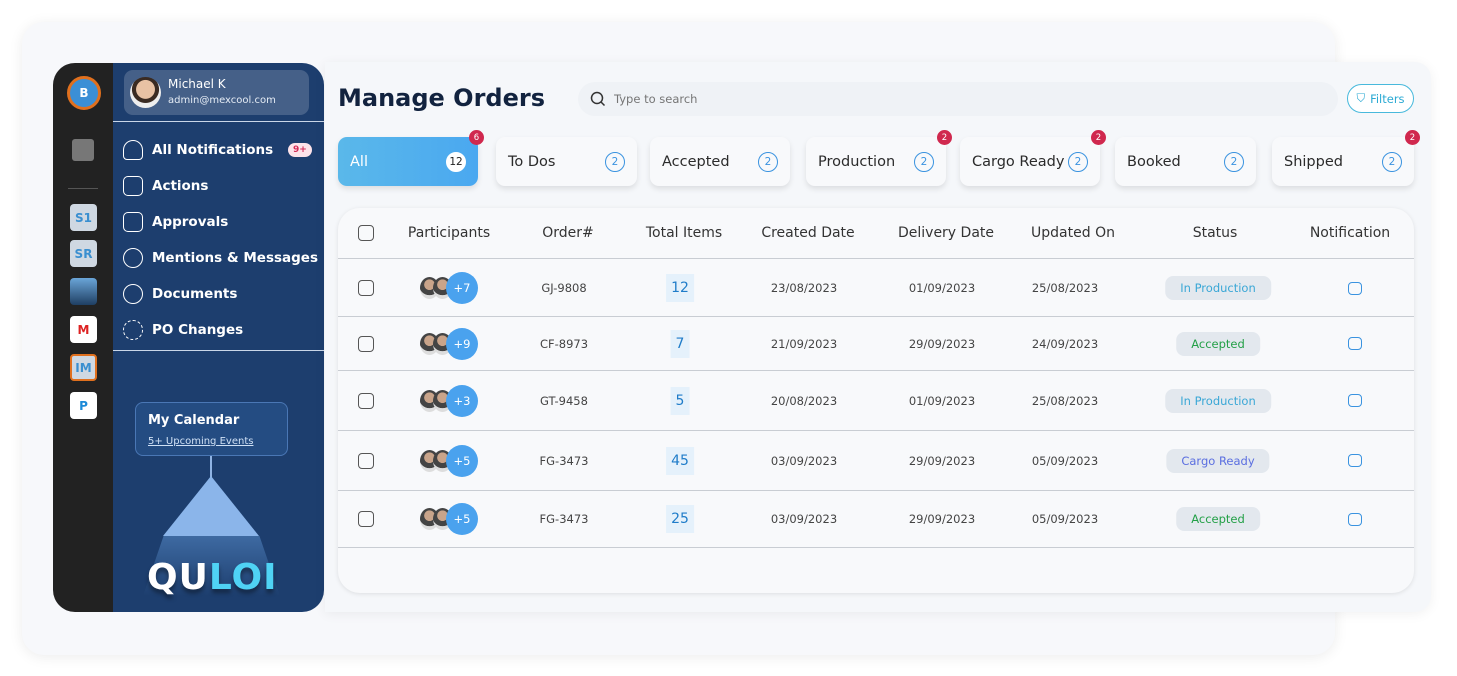  What do you see at coordinates (133, 294) in the screenshot?
I see `documents-icon` at bounding box center [133, 294].